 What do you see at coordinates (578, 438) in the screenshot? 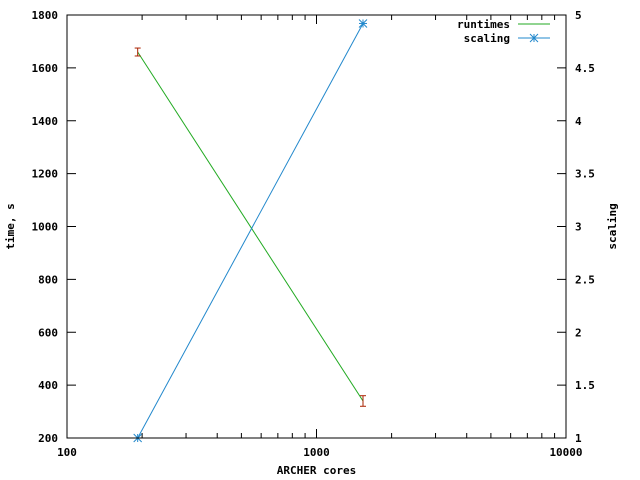
I see `y-right-tick-label: 1` at bounding box center [578, 438].